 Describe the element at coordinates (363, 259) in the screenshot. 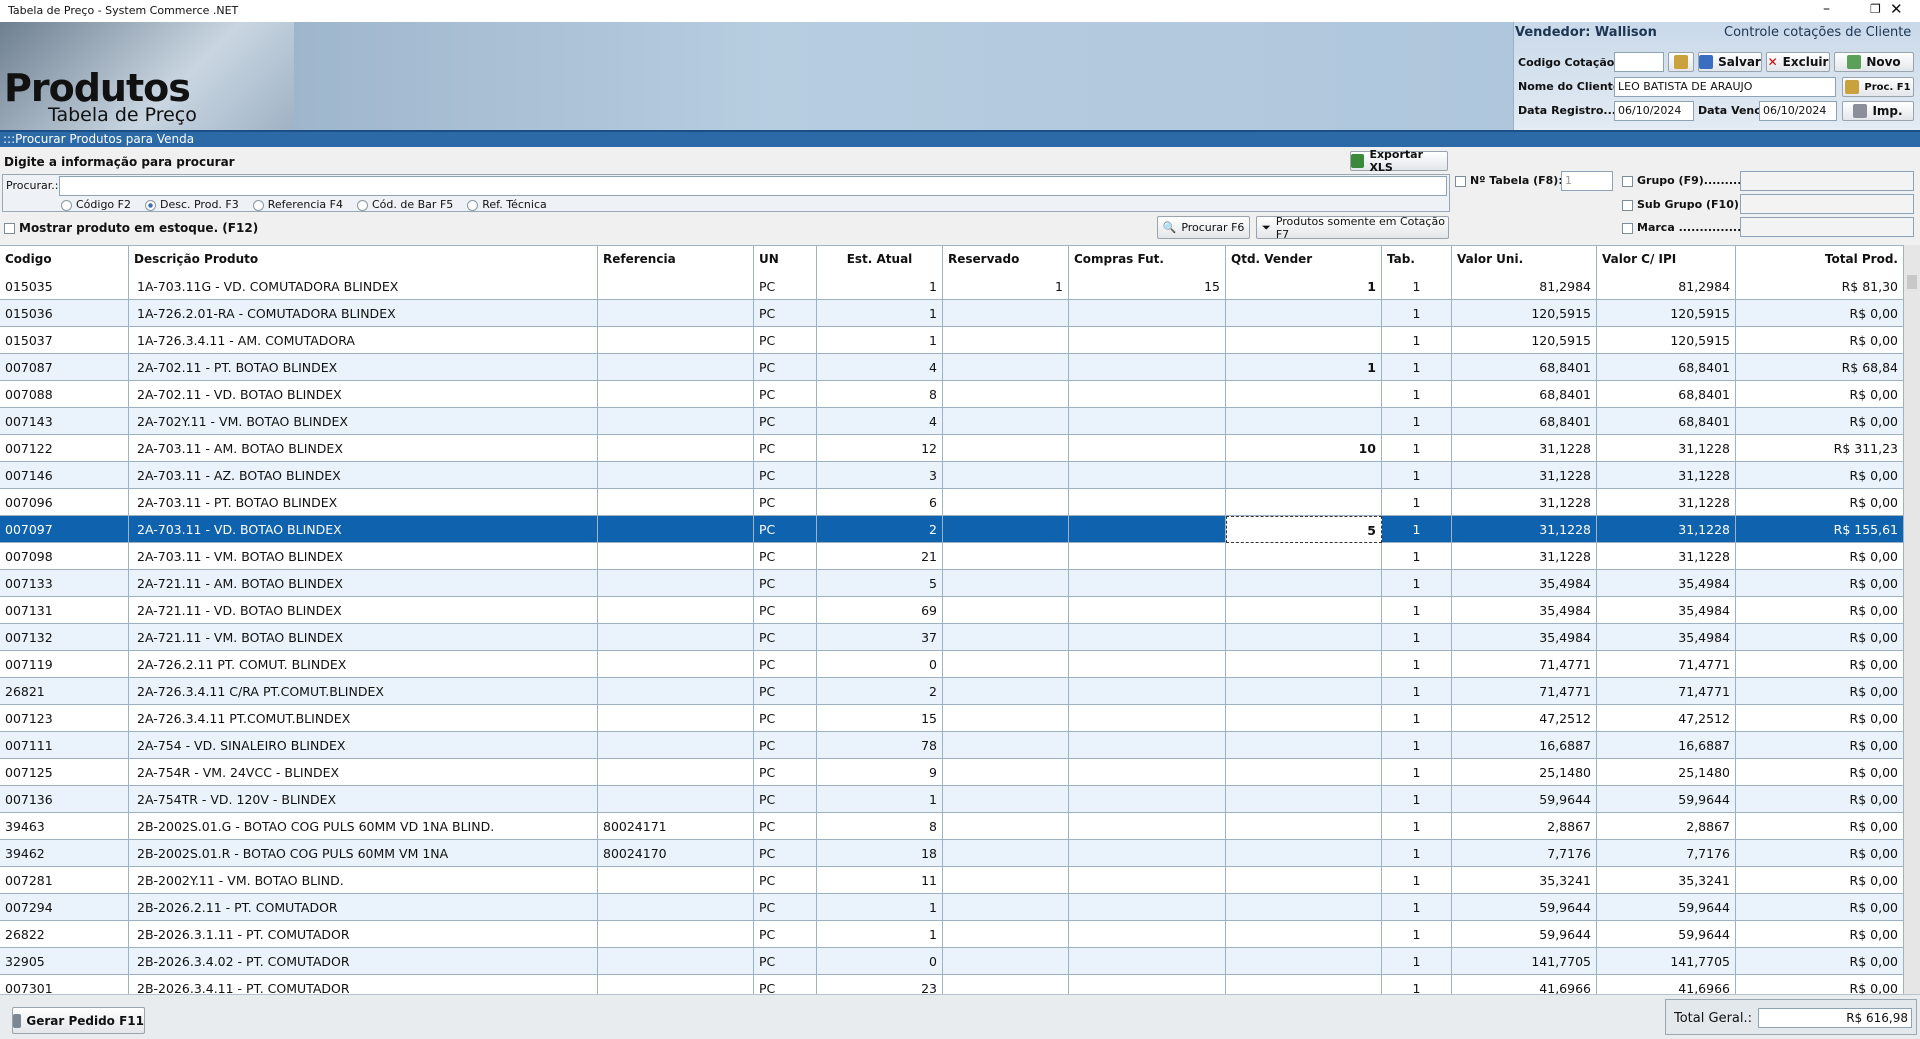

I see `column-header: Descrição Produto` at that location.